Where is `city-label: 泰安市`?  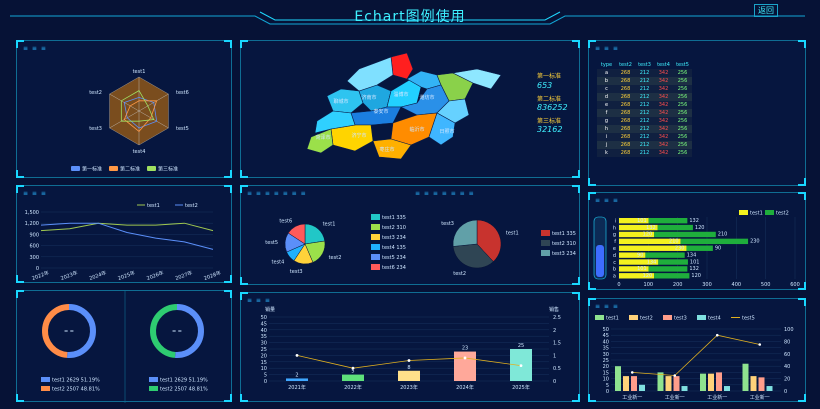
city-label: 泰安市 is located at coordinates (380, 111).